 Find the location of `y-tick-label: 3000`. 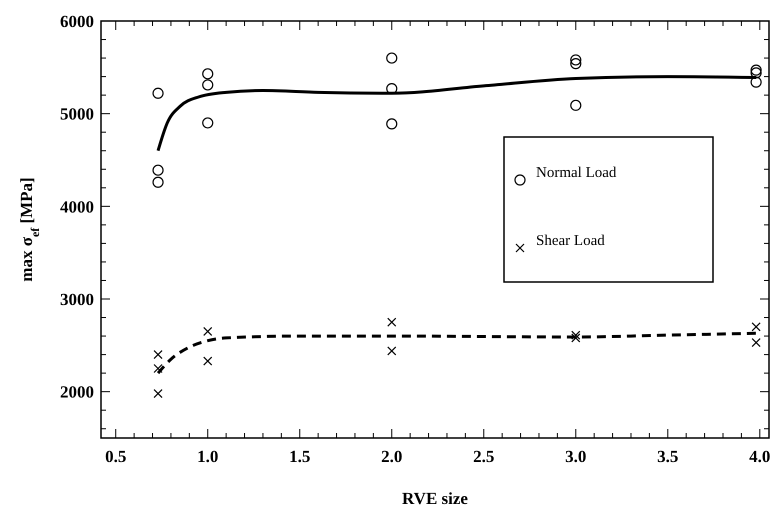

y-tick-label: 3000 is located at coordinates (77, 299).